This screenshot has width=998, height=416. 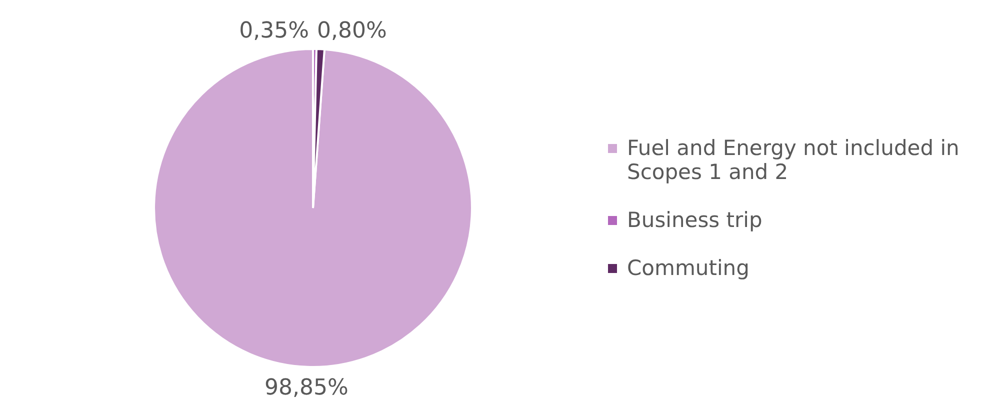 What do you see at coordinates (688, 268) in the screenshot?
I see `legend-label: Commuting` at bounding box center [688, 268].